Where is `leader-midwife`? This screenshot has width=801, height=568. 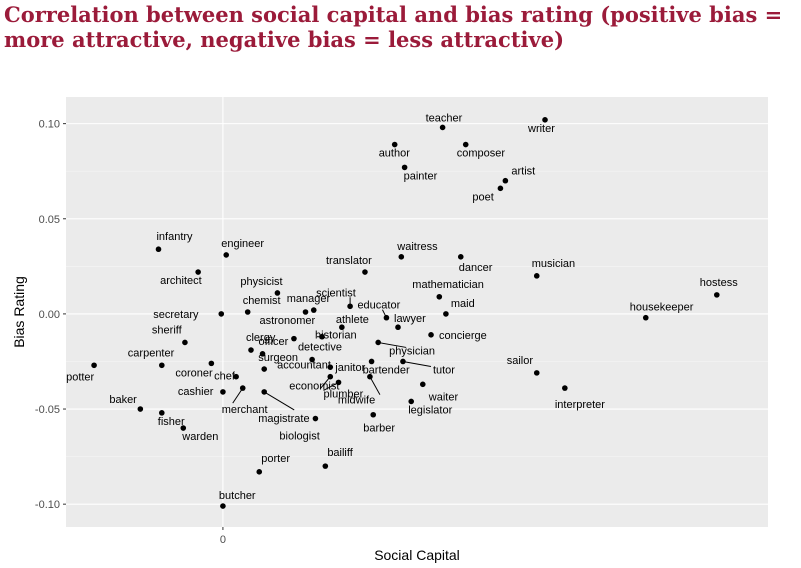 leader-midwife is located at coordinates (375, 385).